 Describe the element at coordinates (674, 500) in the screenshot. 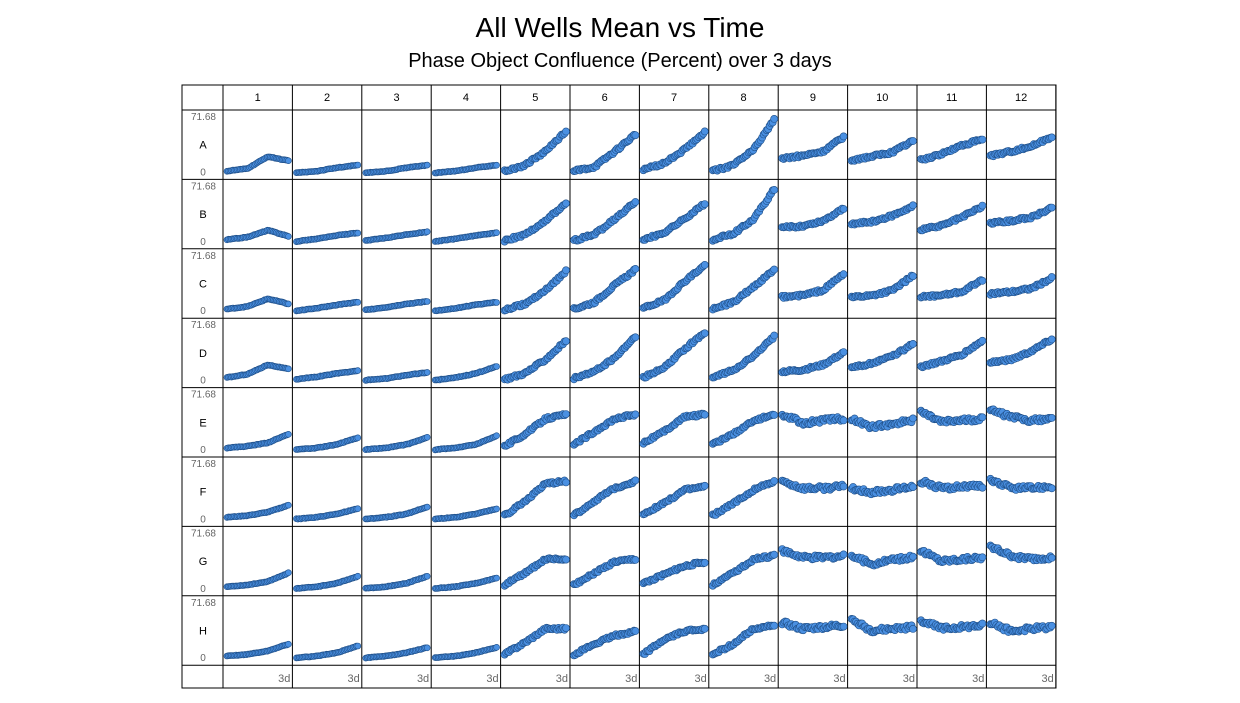

I see `well-series-F7` at that location.